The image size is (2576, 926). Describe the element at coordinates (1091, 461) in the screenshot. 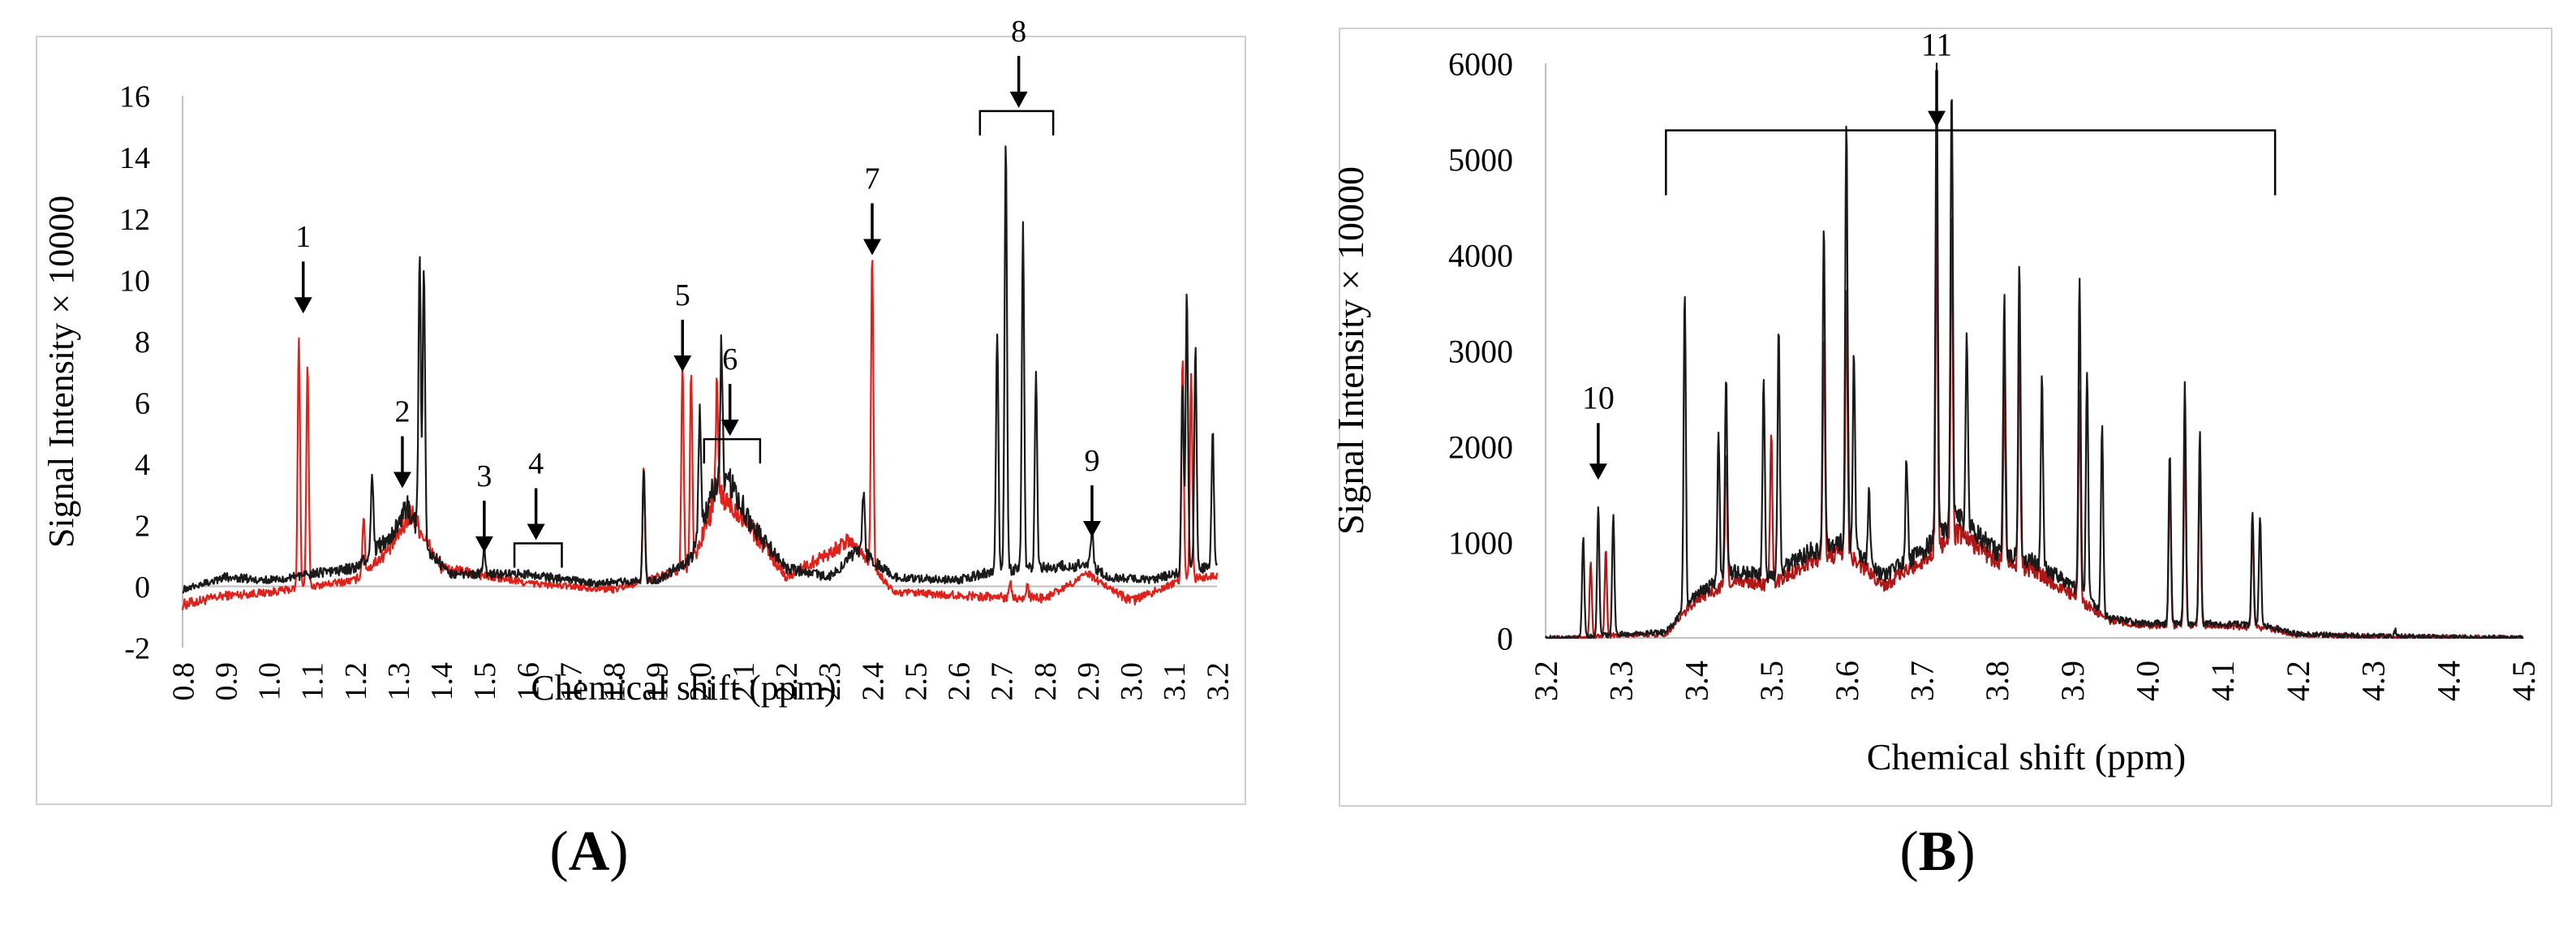

I see `annotation-label-9: 9` at that location.